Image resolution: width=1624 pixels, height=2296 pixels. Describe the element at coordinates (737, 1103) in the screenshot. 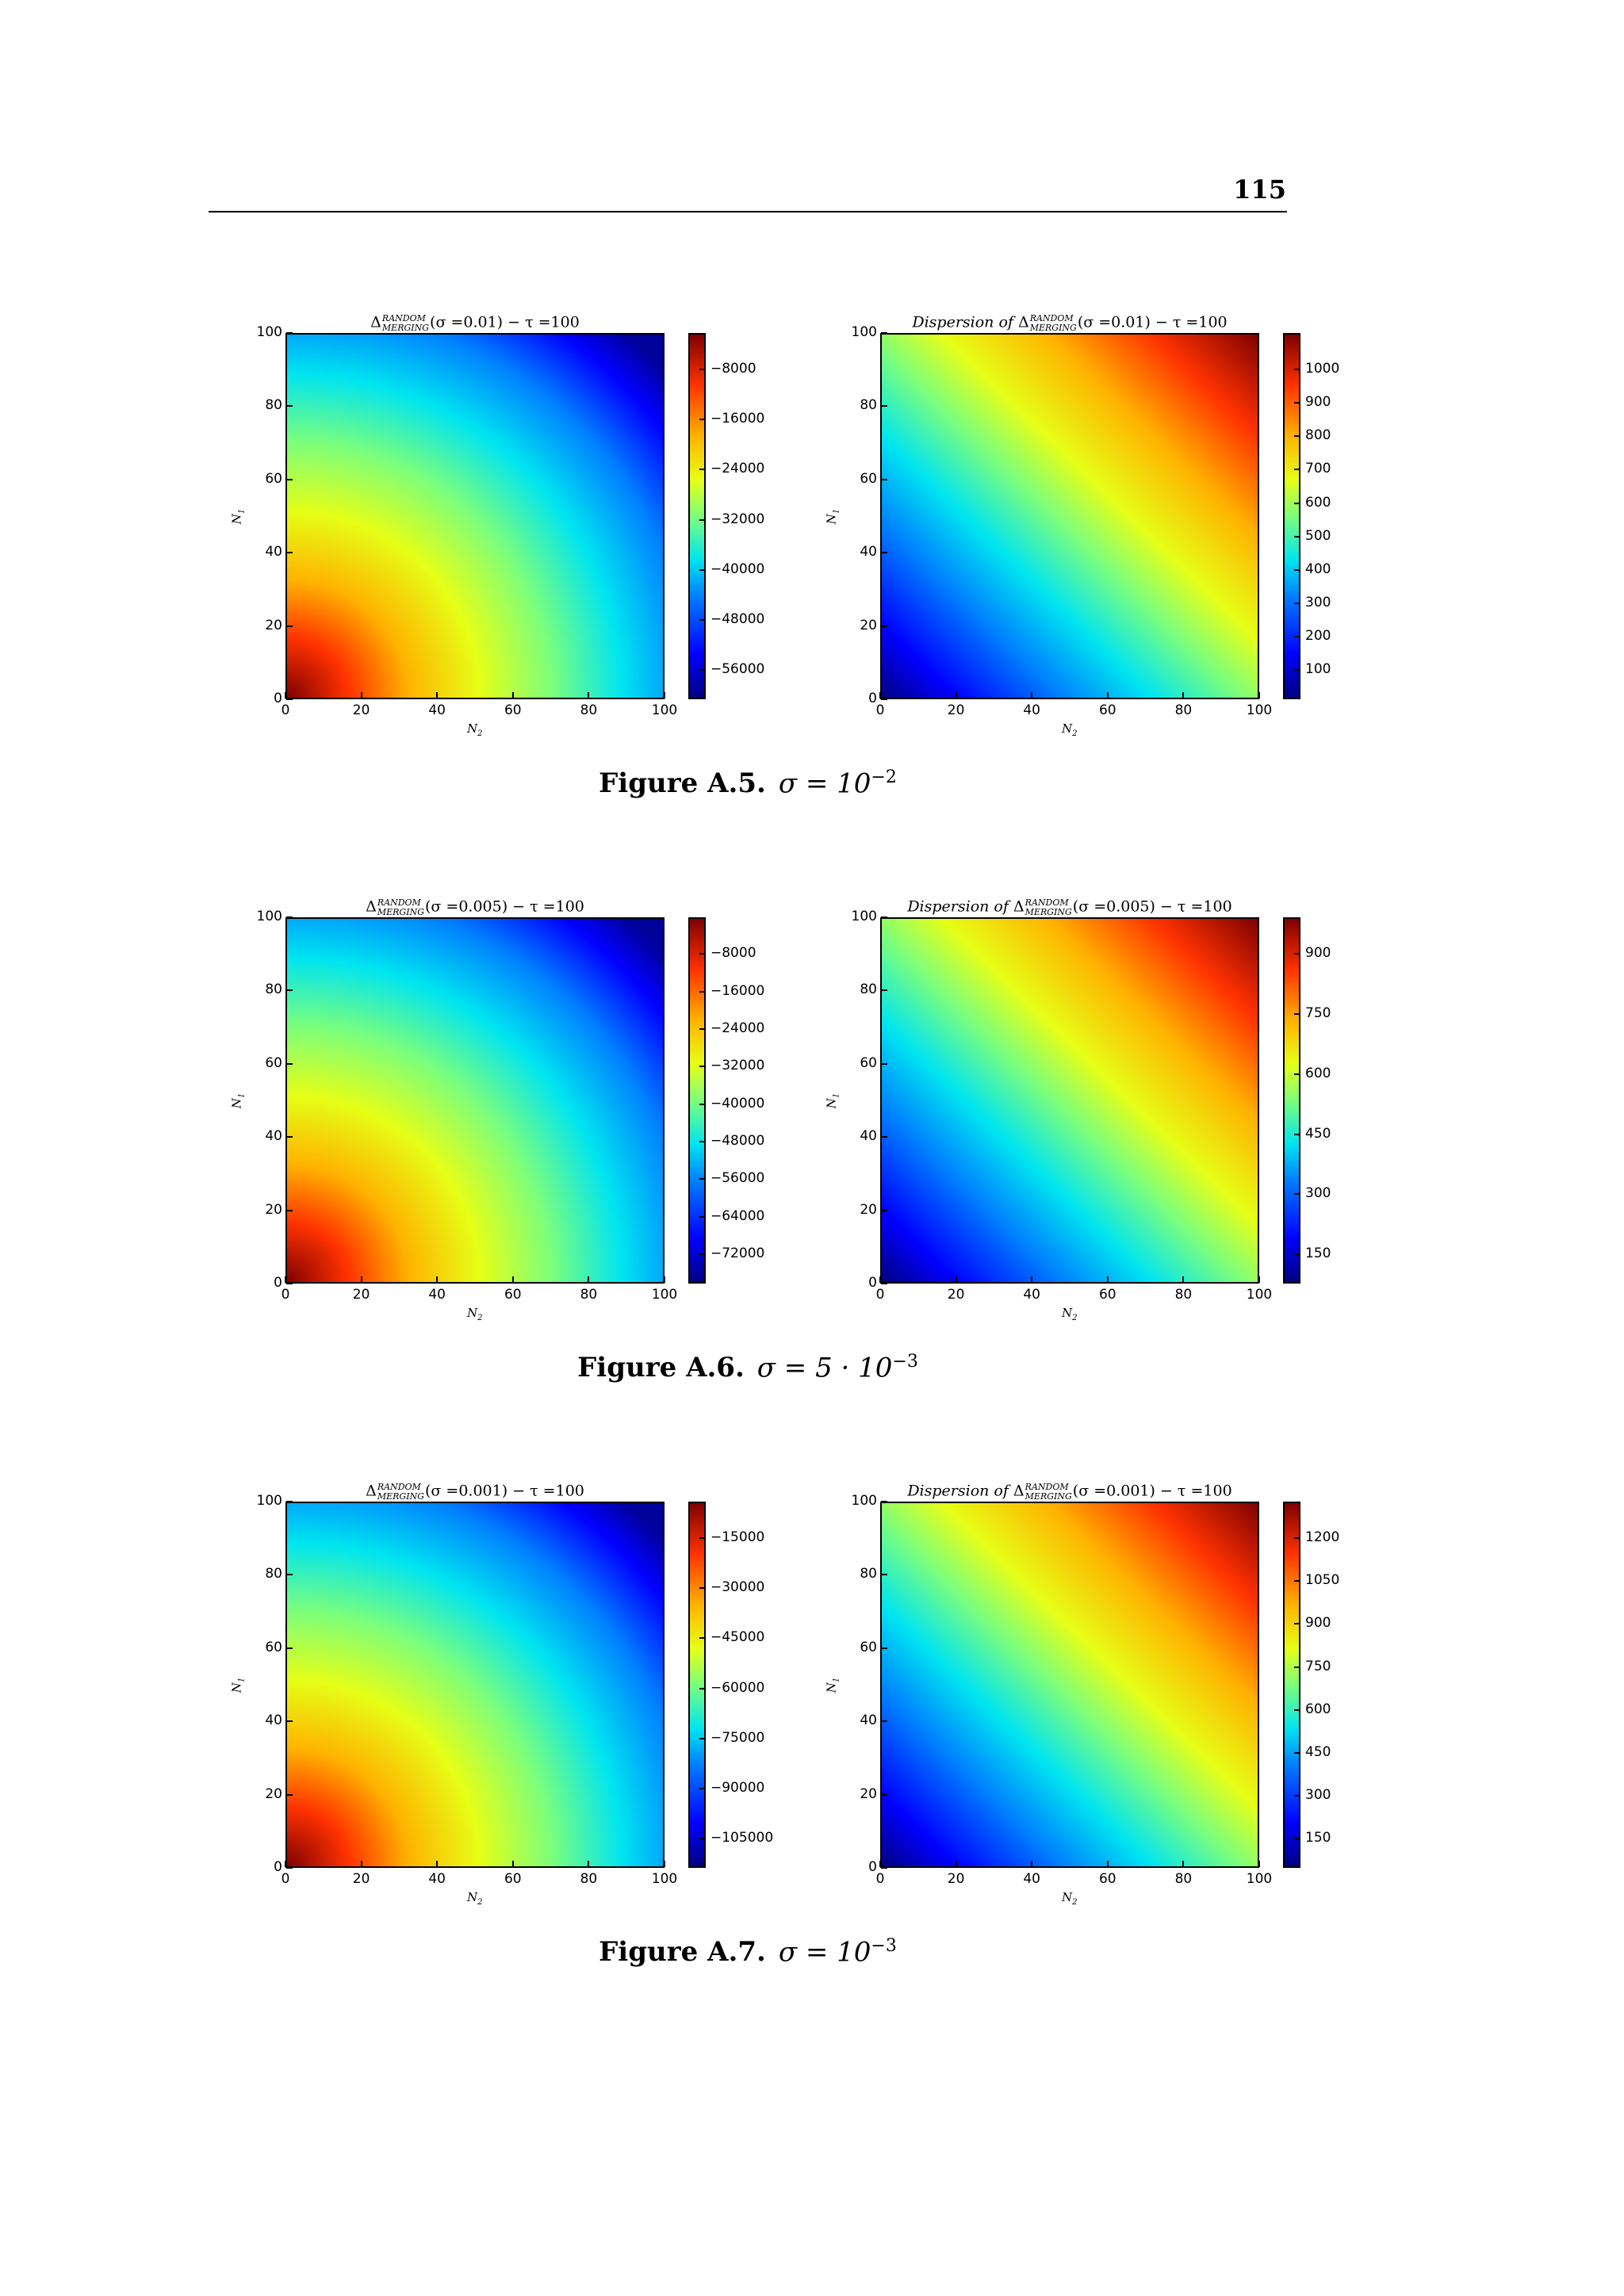

I see `colorbar-tick-label: −40000` at that location.